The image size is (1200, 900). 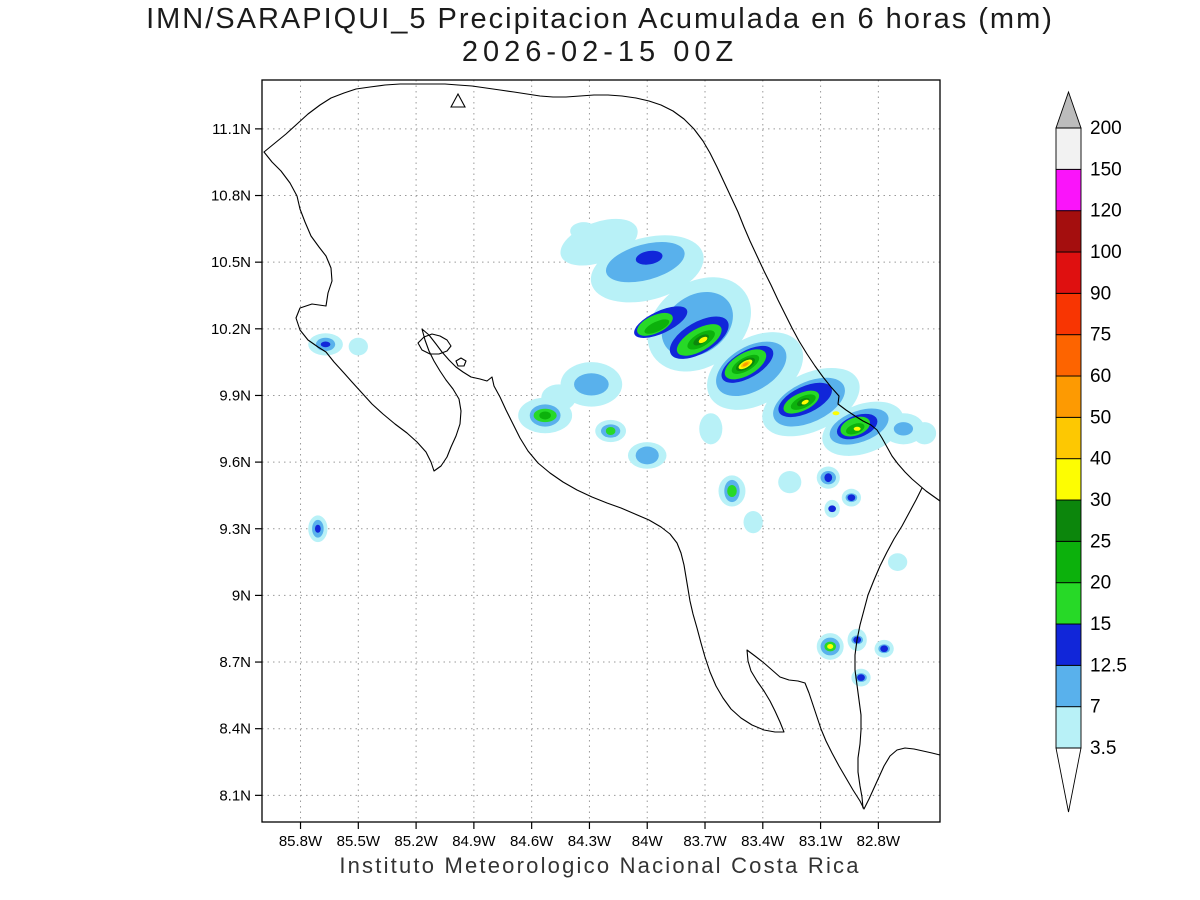 What do you see at coordinates (1100, 500) in the screenshot?
I see `colorbar-label: 30` at bounding box center [1100, 500].